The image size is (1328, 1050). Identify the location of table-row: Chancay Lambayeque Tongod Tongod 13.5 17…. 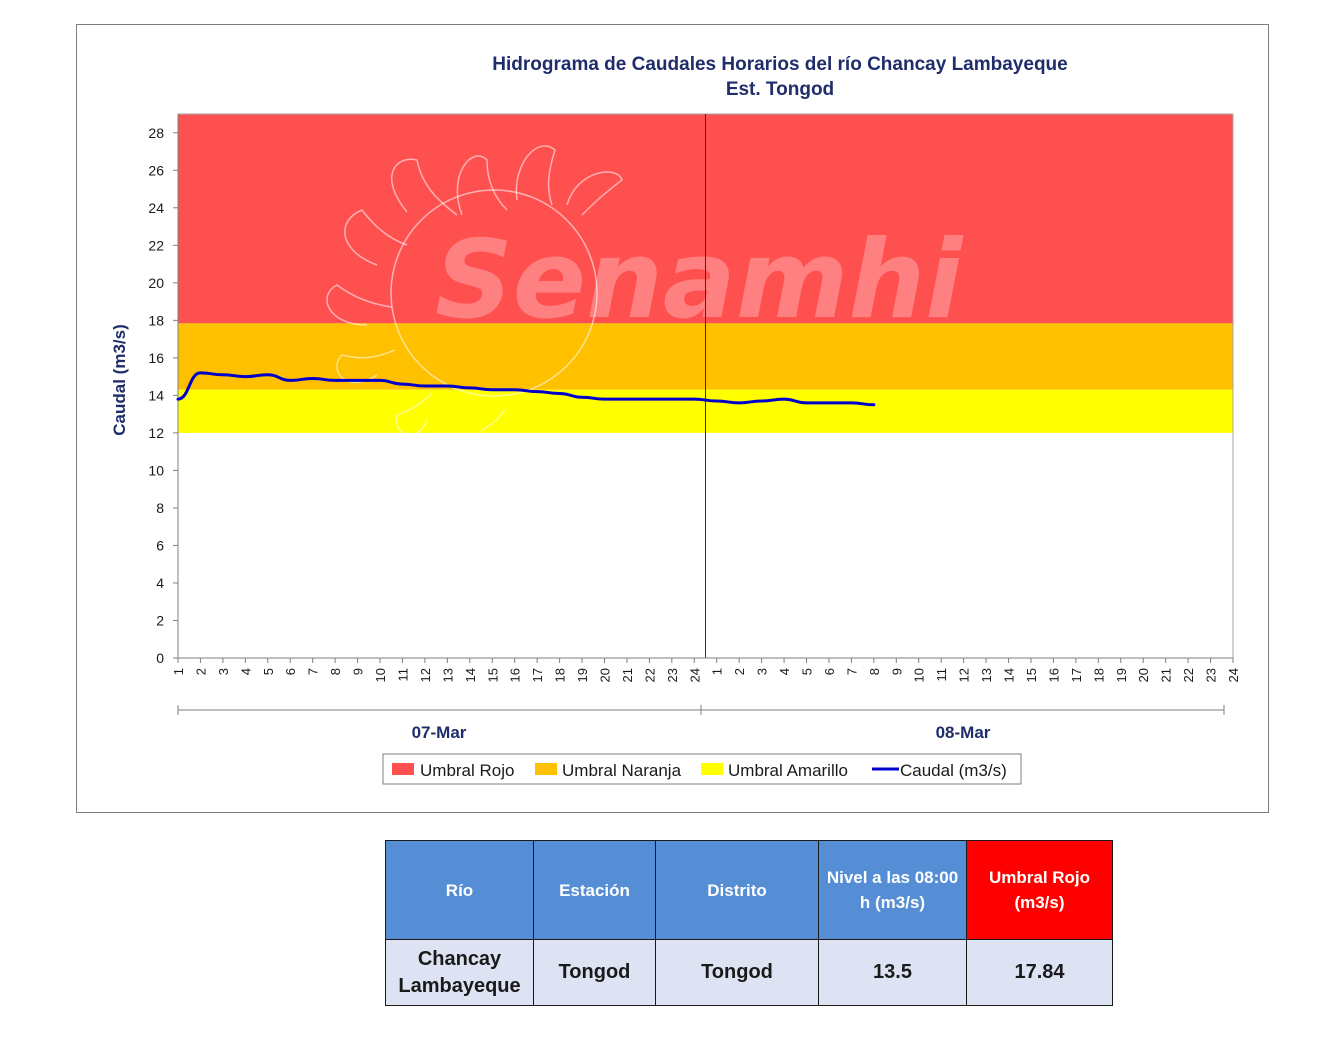
(749, 972).